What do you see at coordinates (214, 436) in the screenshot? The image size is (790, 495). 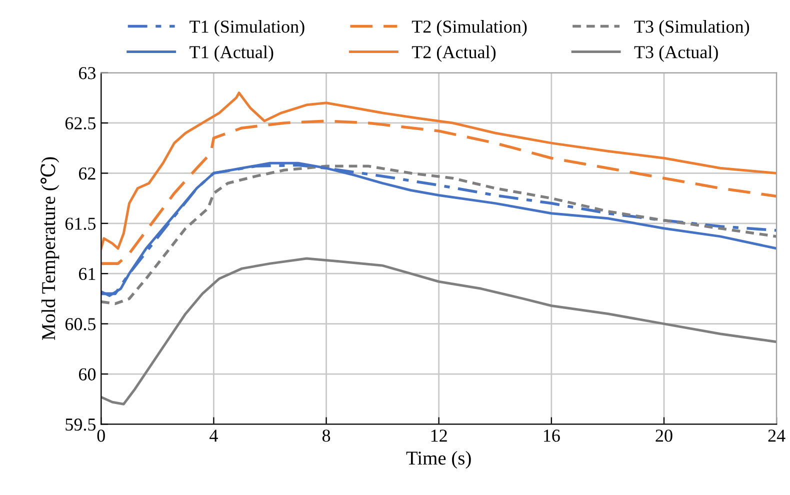 I see `x-tick-label: 4` at bounding box center [214, 436].